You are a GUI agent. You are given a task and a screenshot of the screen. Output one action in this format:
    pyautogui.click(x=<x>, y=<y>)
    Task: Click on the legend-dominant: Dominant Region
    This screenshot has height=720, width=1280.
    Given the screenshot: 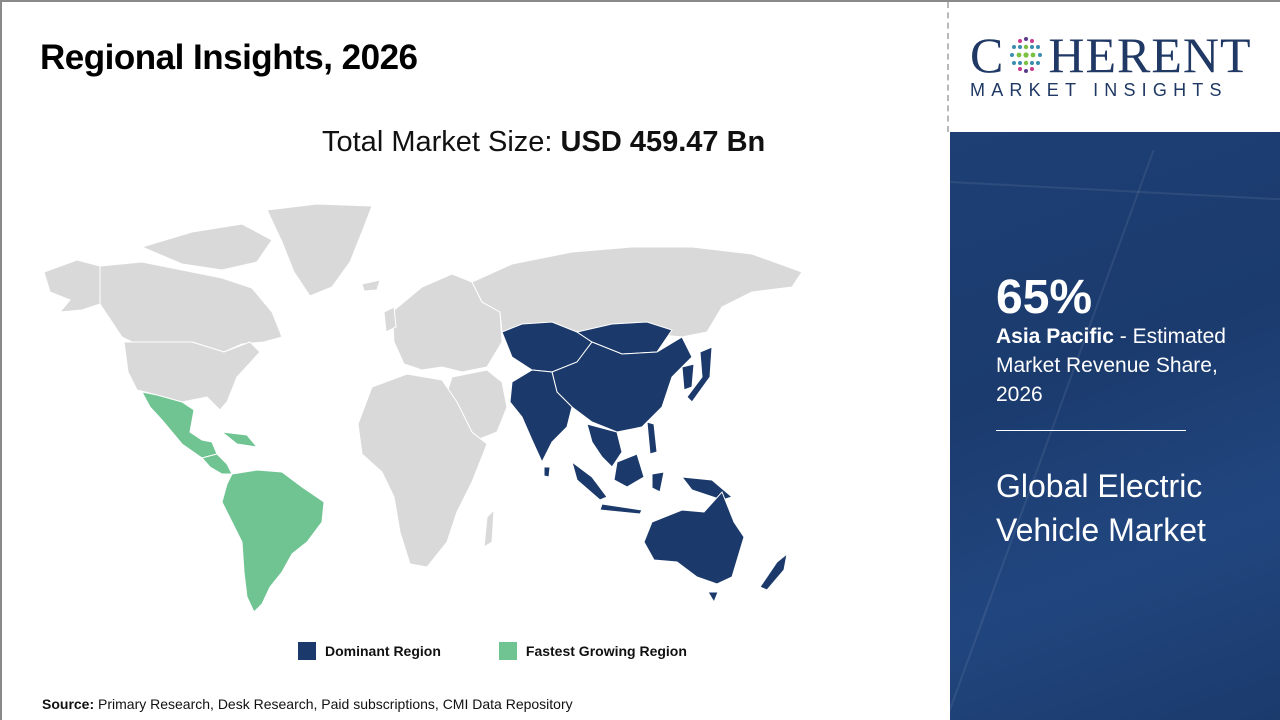 What is the action you would take?
    pyautogui.click(x=369, y=651)
    